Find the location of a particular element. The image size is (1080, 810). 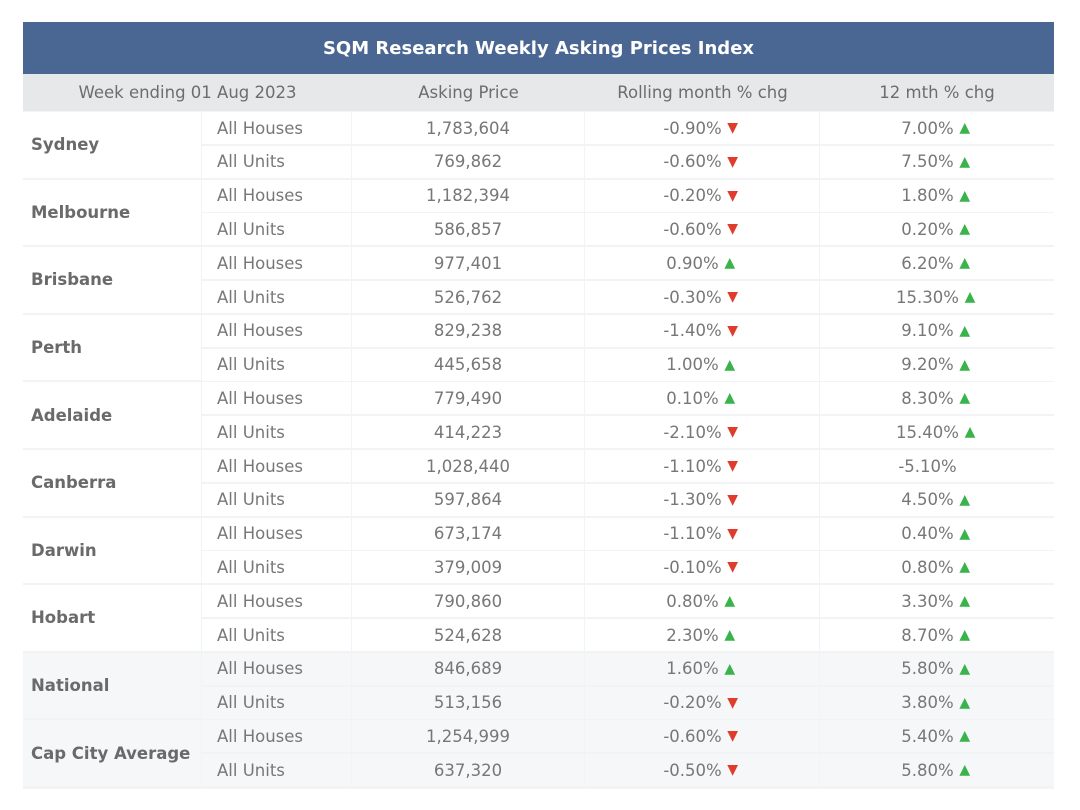

group-label: Adelaide is located at coordinates (112, 415).